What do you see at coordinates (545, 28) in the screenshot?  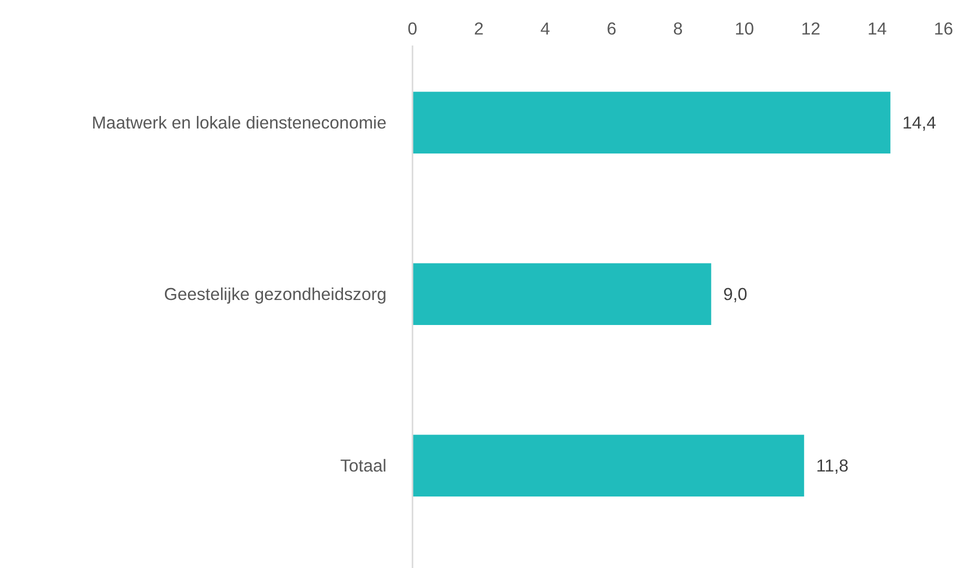 I see `x-tick-label: 4` at bounding box center [545, 28].